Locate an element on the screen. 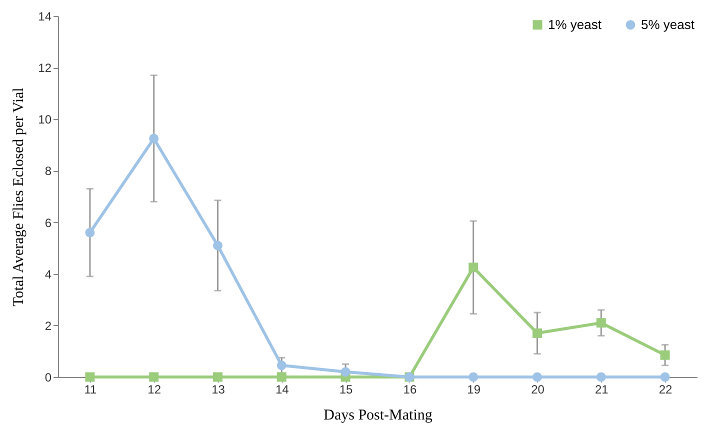  y-tick-label: 14 is located at coordinates (45, 17).